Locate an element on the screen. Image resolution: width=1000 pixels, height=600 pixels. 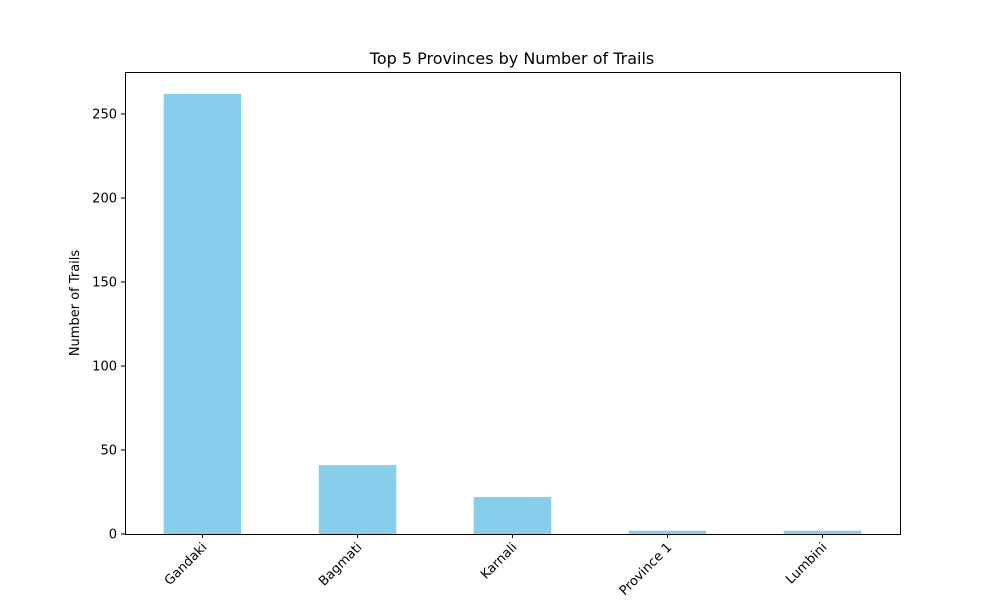
x-tick-label: Lumbini is located at coordinates (806, 563).